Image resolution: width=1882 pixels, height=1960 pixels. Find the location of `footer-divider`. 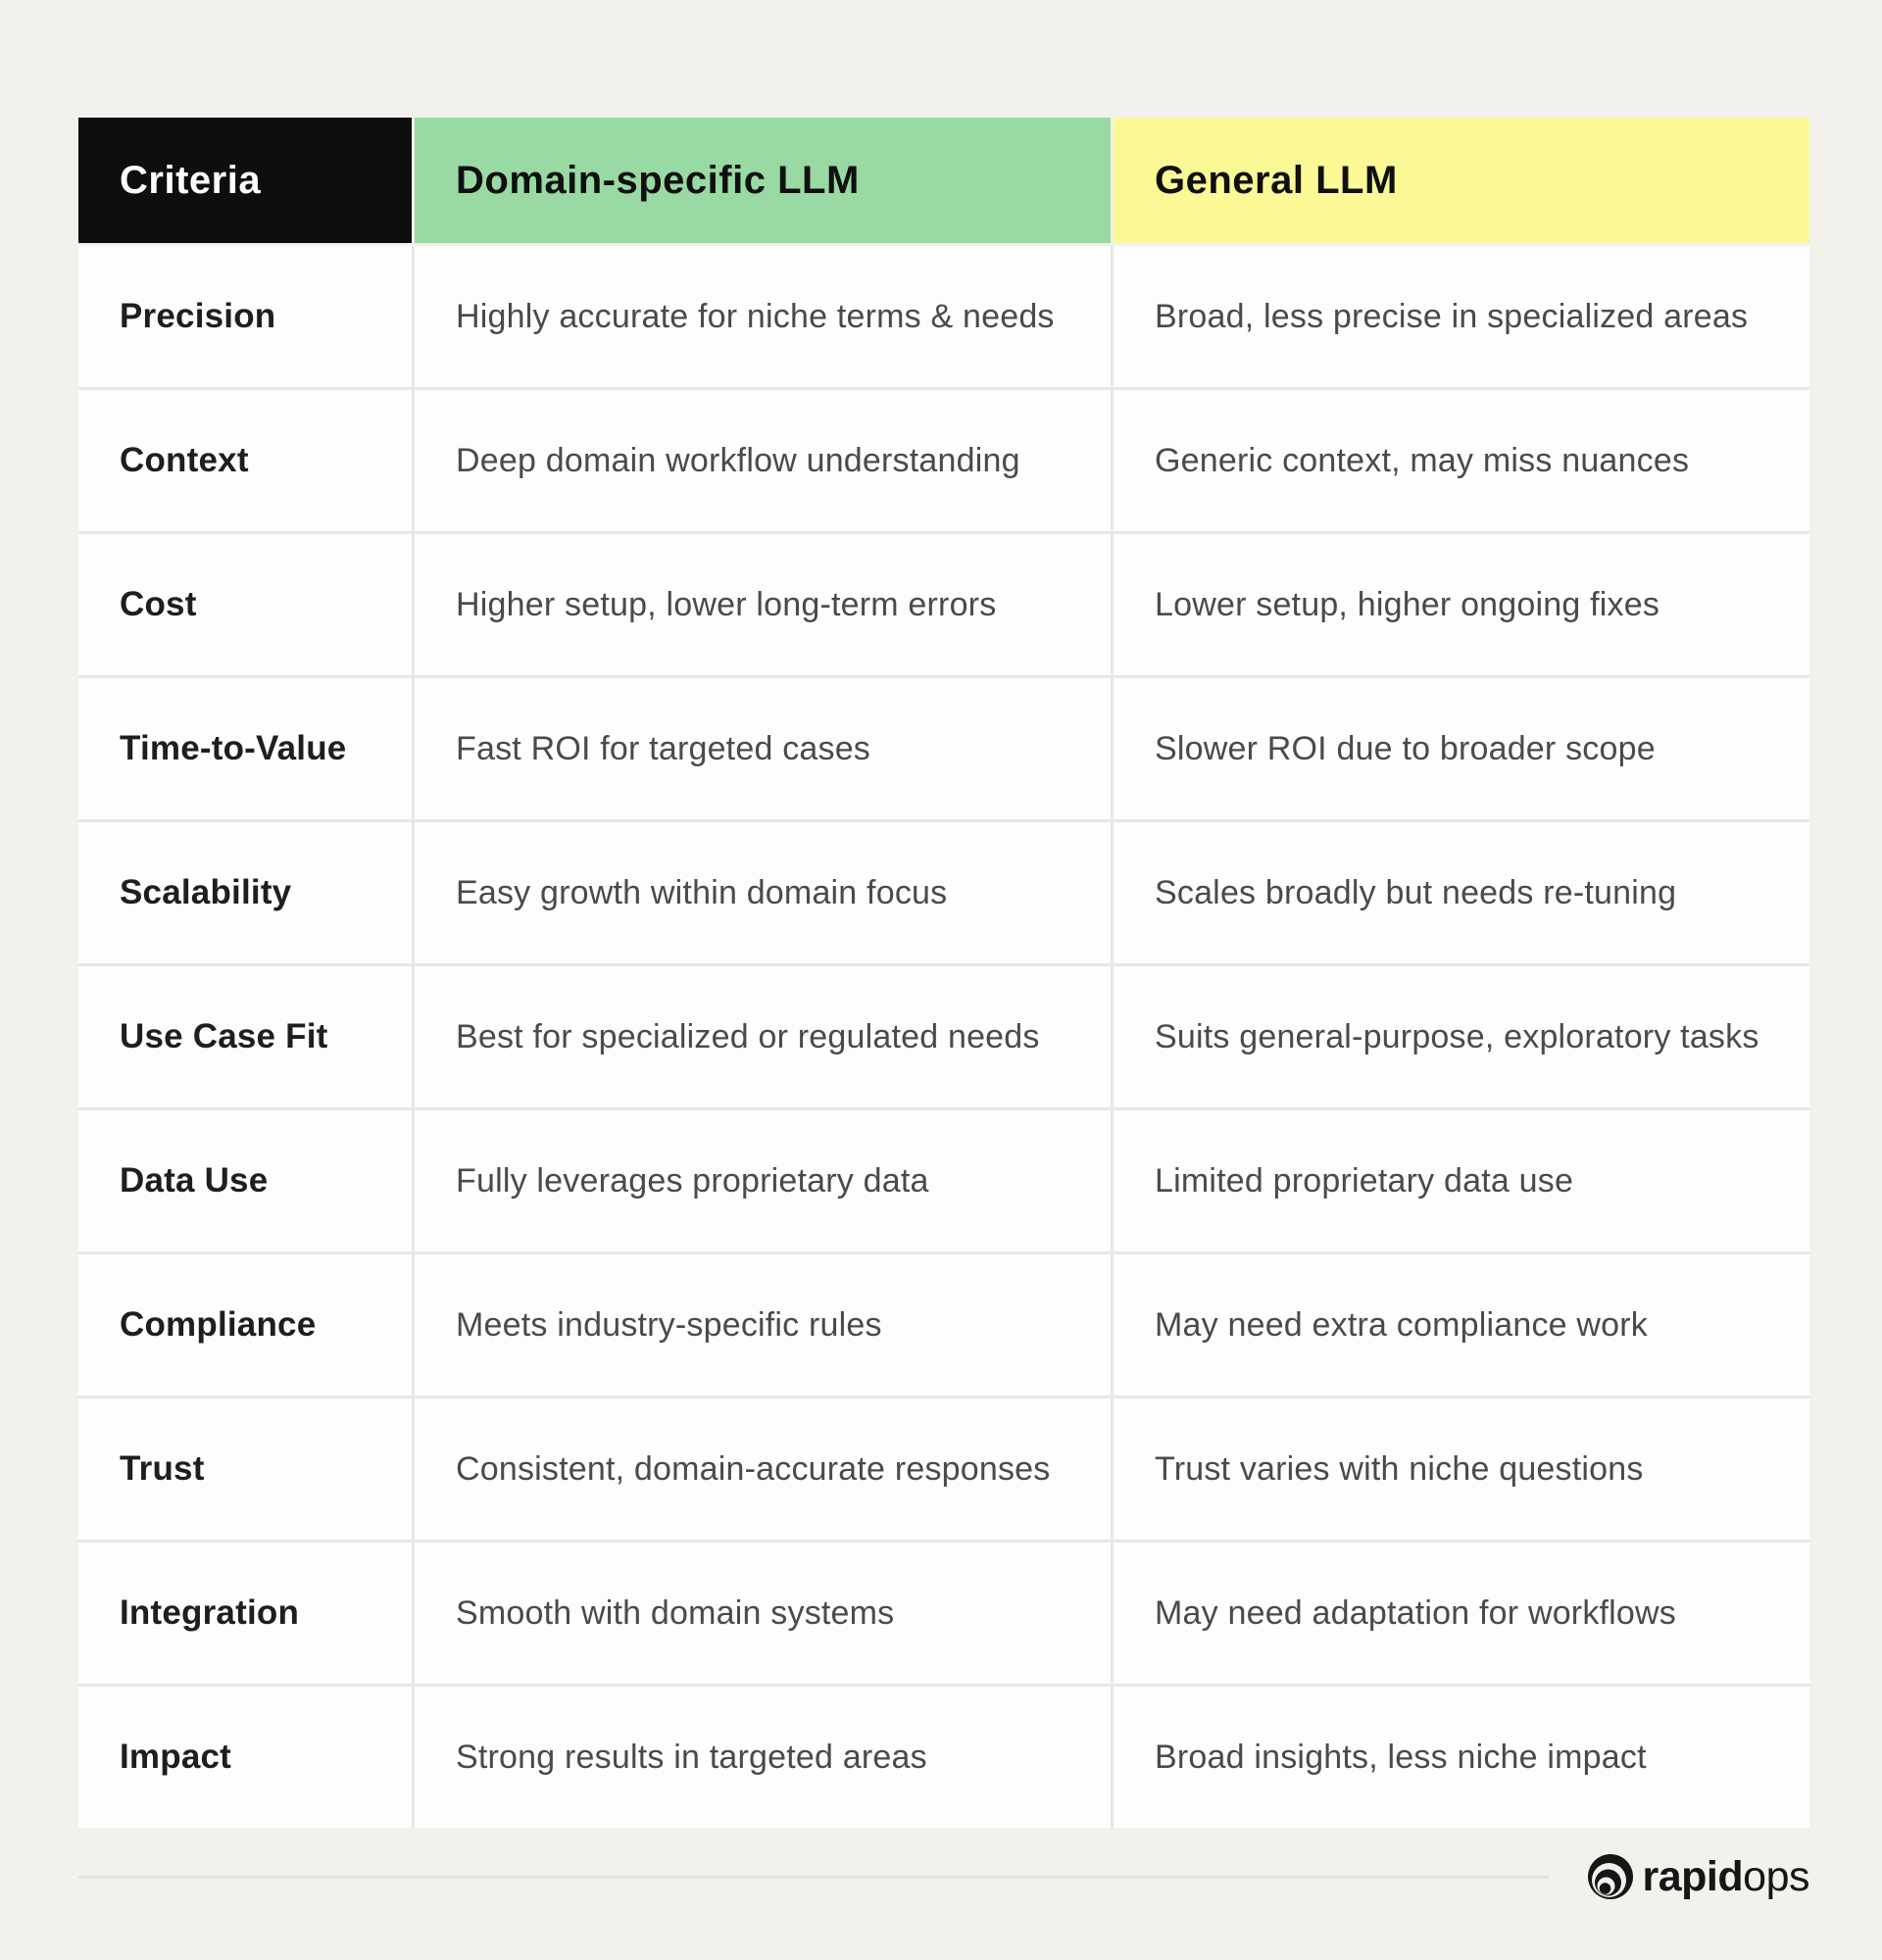

footer-divider is located at coordinates (814, 1877).